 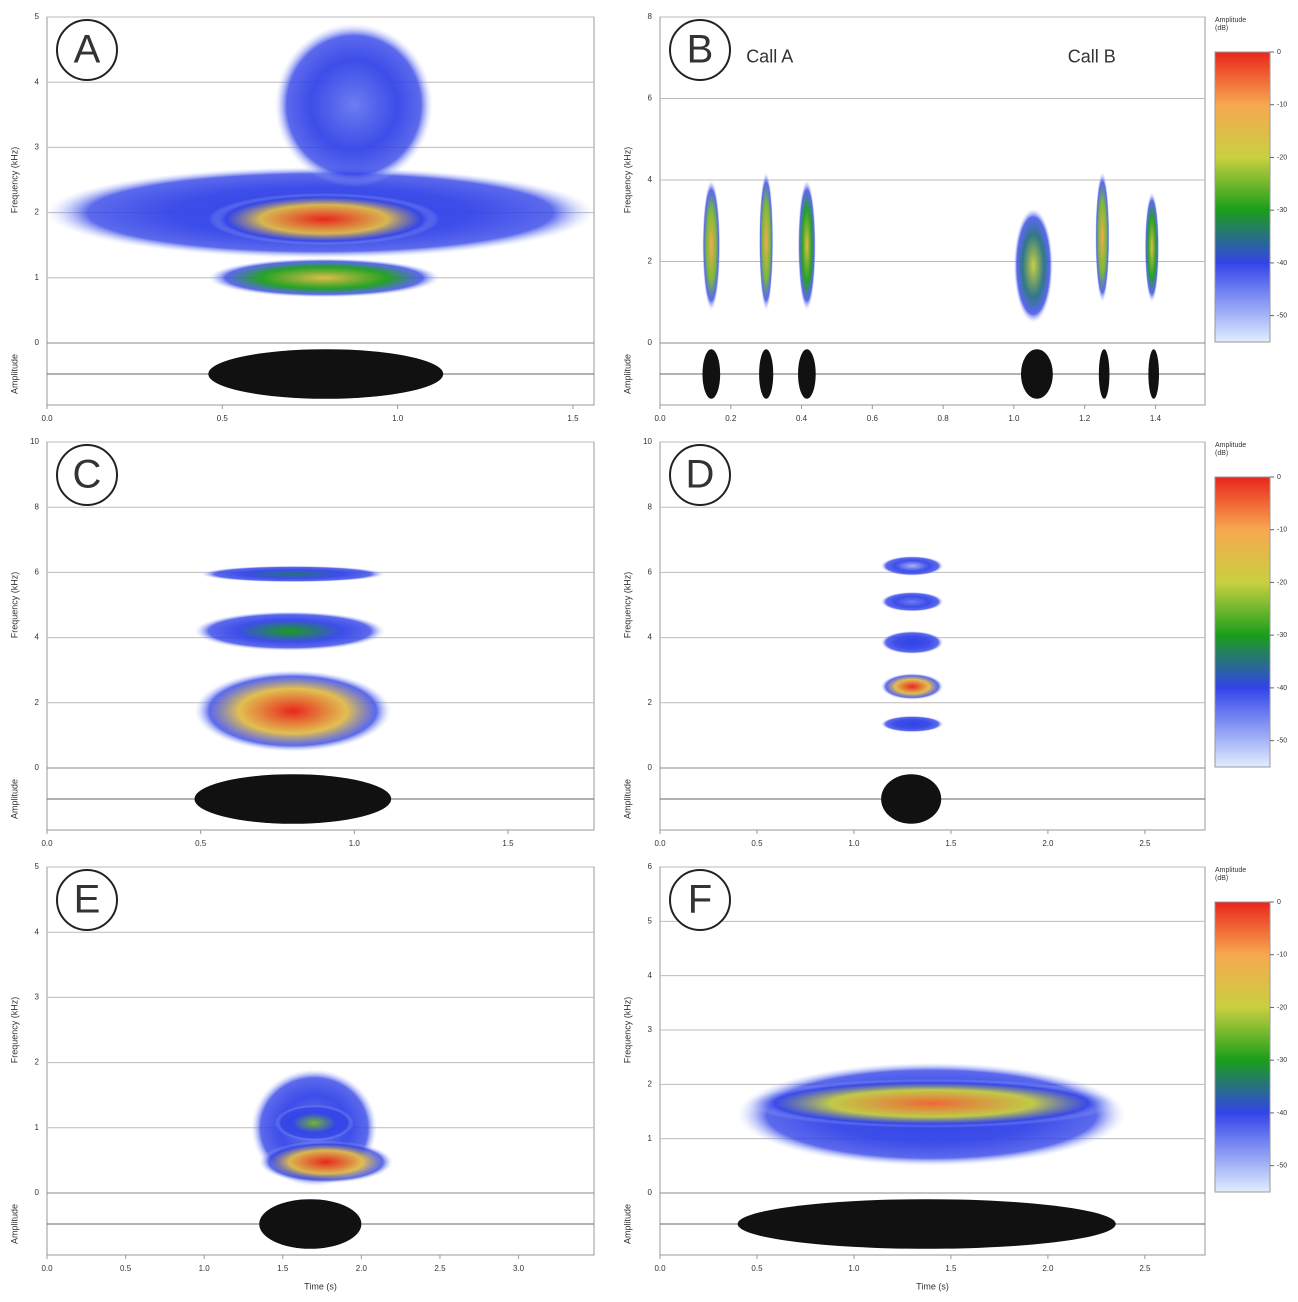 I want to click on colorbar-title: (dB), so click(x=1221, y=878).